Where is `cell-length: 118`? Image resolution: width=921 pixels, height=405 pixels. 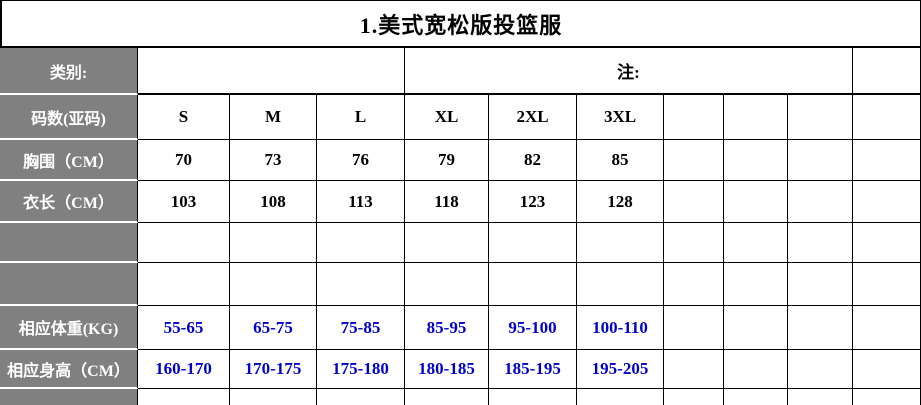
cell-length: 118 is located at coordinates (447, 202).